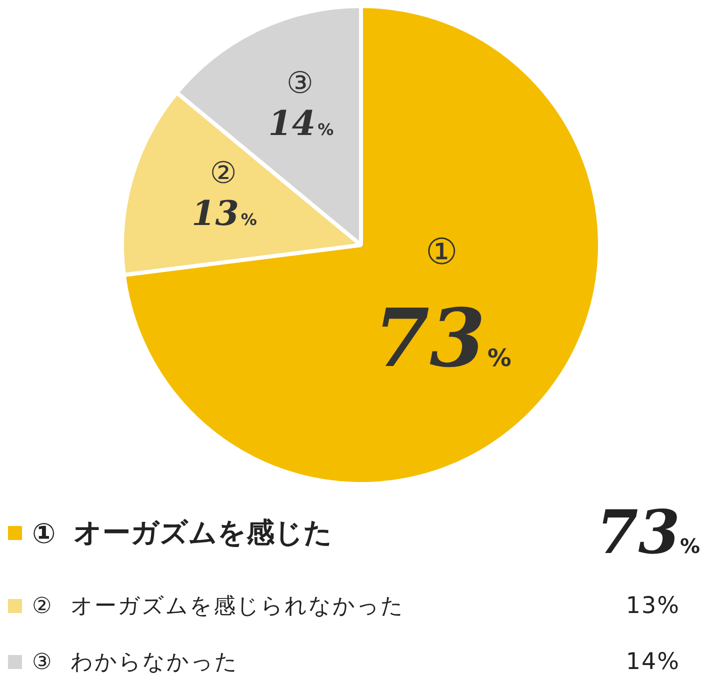 This screenshot has height=679, width=722. Describe the element at coordinates (218, 606) in the screenshot. I see `legend-label: ② オーガズムを感じられなかった` at that location.